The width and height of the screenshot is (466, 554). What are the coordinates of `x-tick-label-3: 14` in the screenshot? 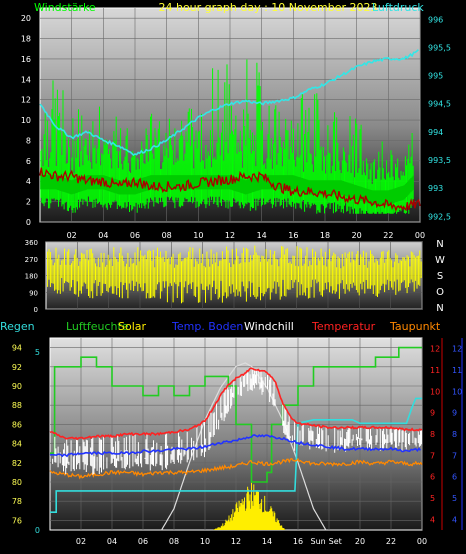 It's located at (267, 541).